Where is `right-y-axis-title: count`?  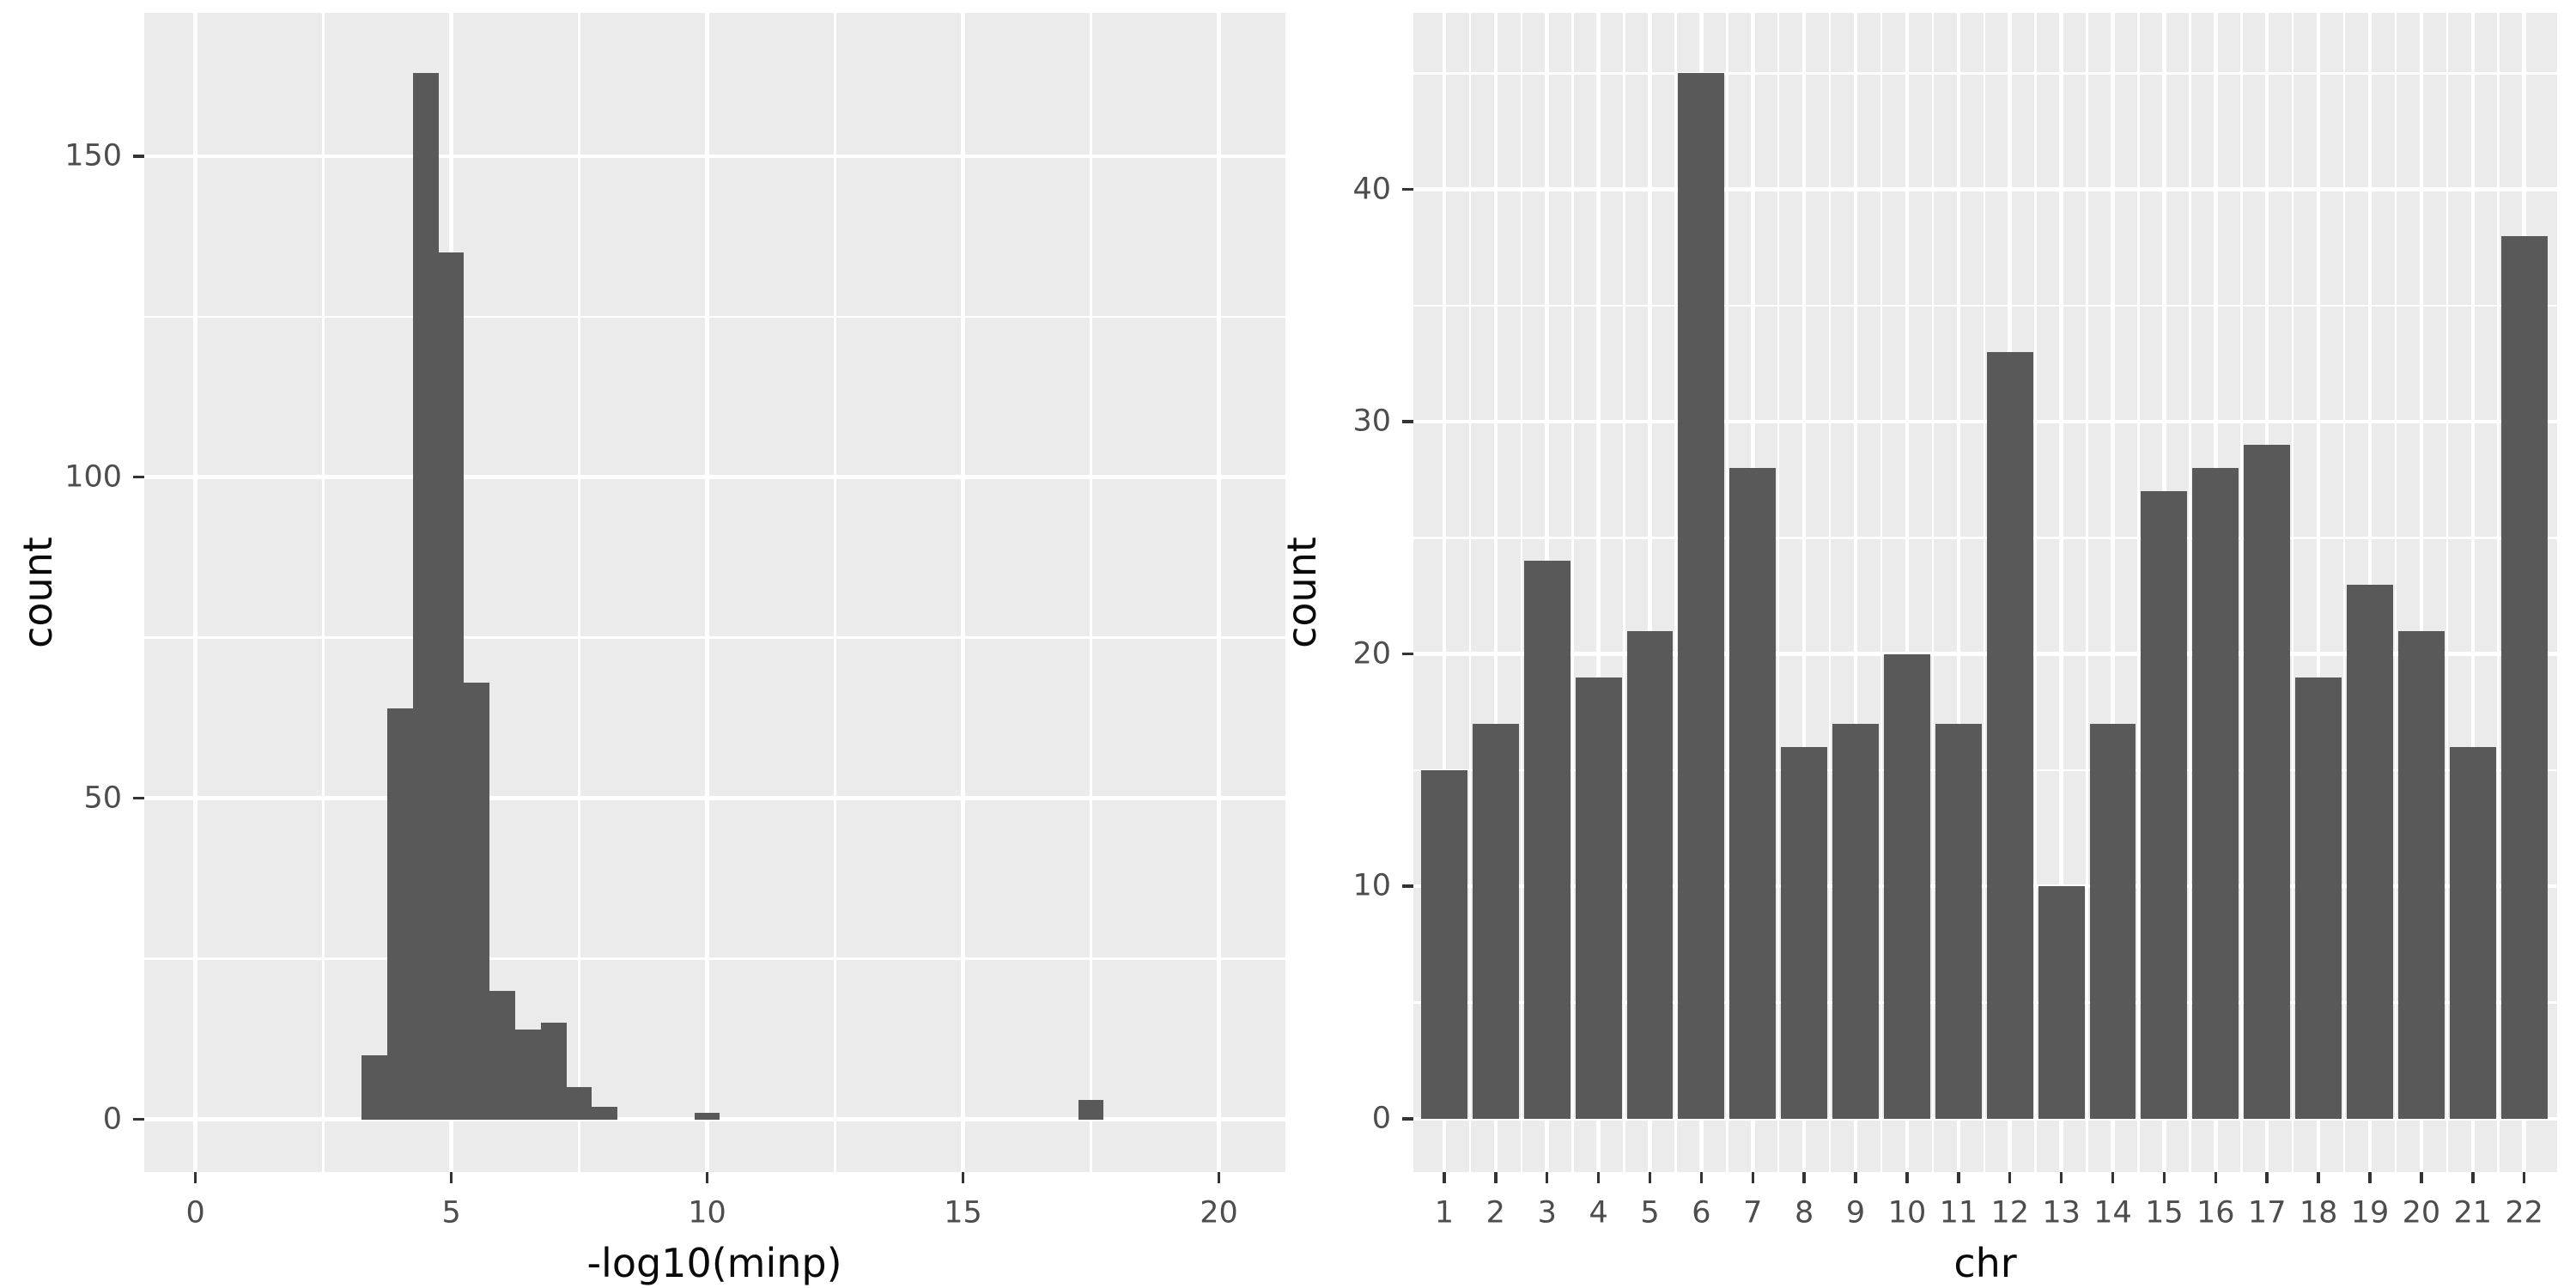
right-y-axis-title: count is located at coordinates (1302, 592).